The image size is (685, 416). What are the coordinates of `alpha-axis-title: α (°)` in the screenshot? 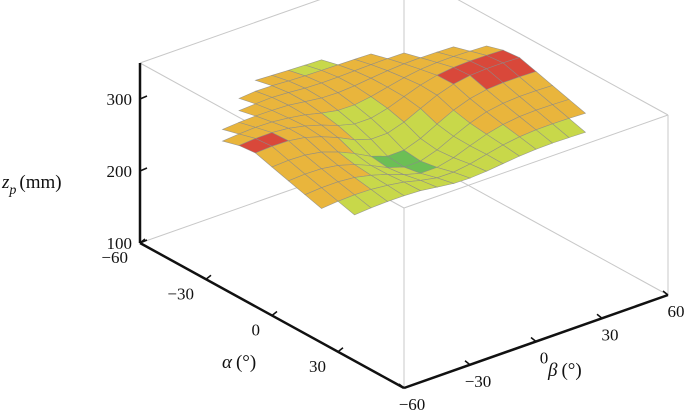 It's located at (239, 362).